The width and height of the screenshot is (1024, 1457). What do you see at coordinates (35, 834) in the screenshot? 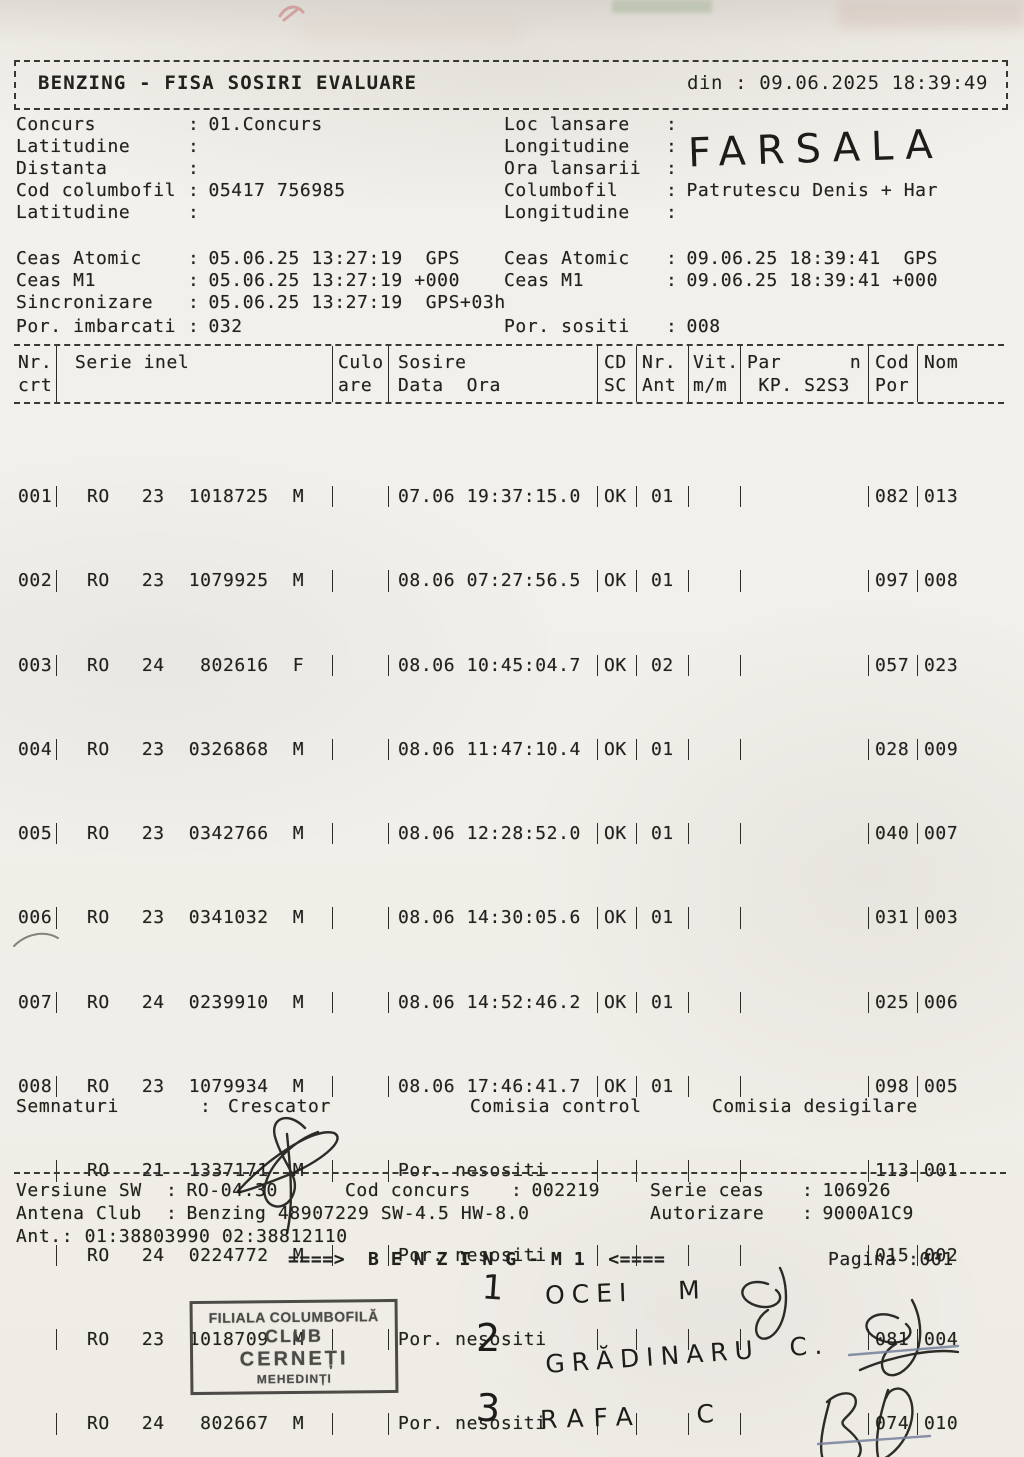
I see `cell-nr-crt: 005` at bounding box center [35, 834].